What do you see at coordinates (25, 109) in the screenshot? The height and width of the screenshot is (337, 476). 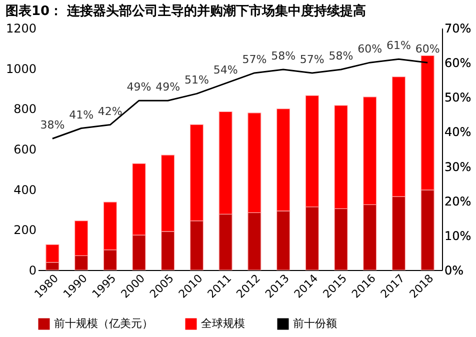 I see `y-tick-label: 800` at bounding box center [25, 109].